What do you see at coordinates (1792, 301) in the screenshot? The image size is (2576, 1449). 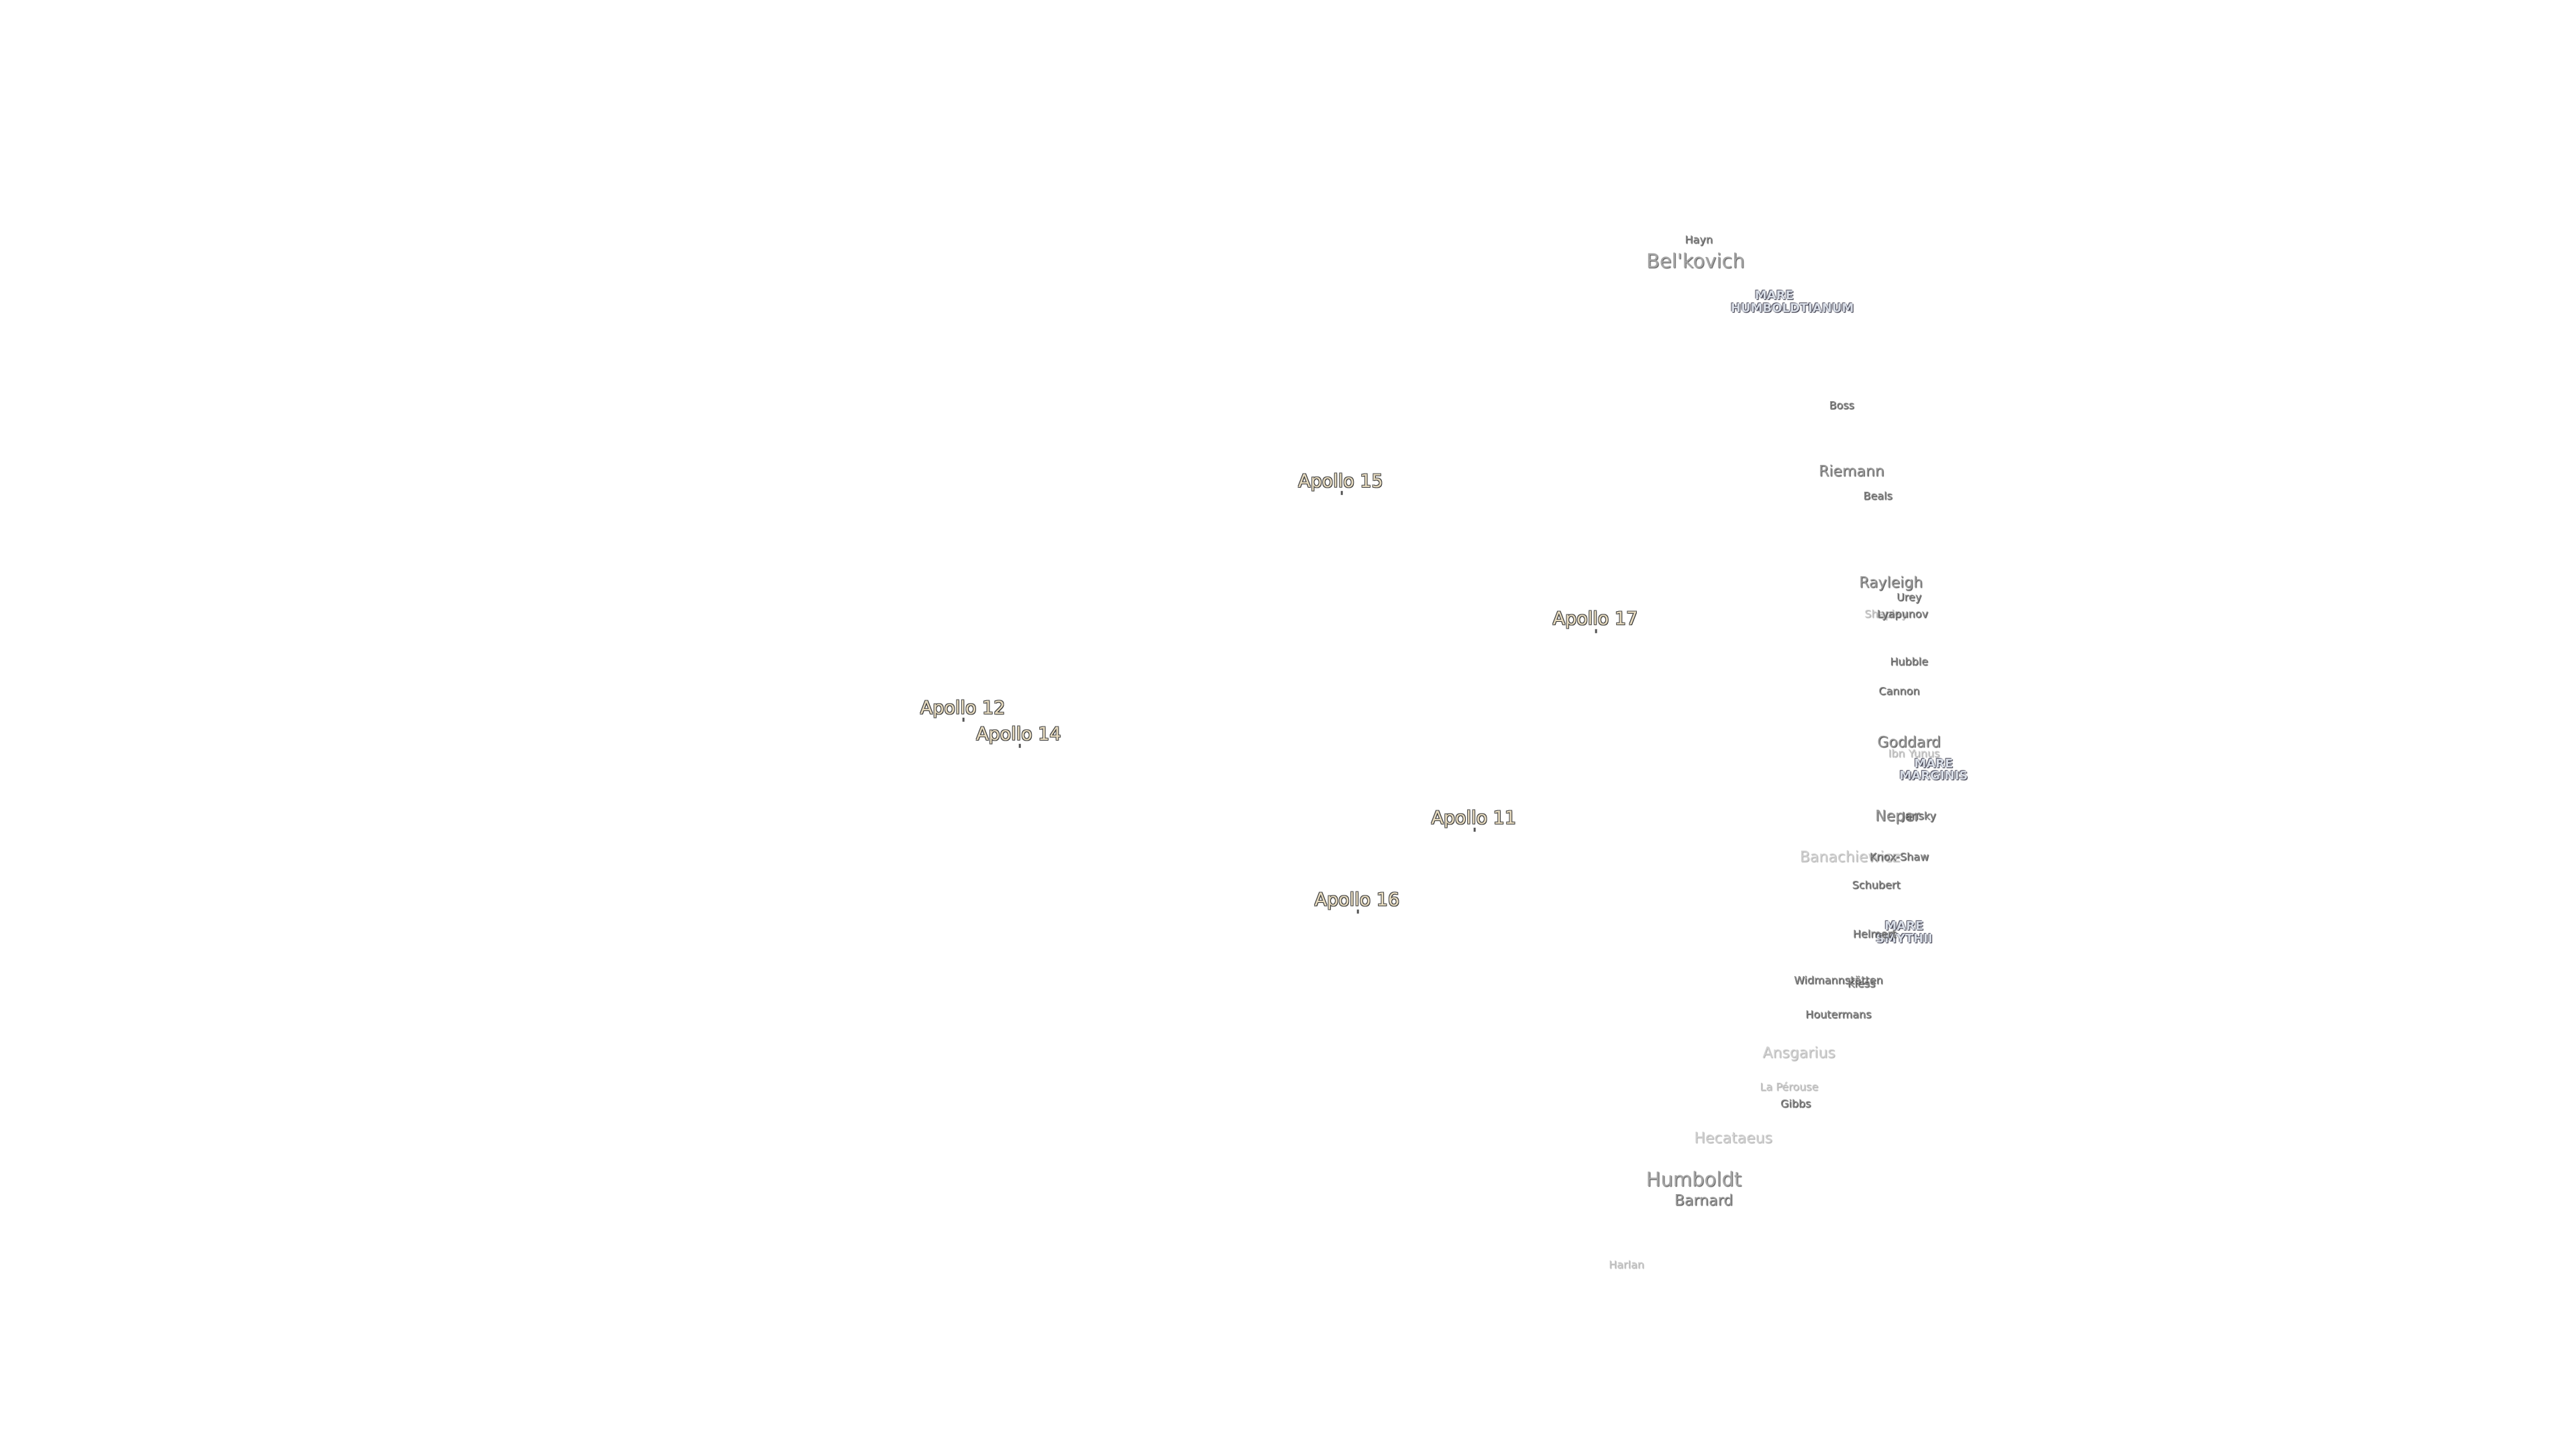 I see `mare-label: MARE HUMBOLDTIANUM` at bounding box center [1792, 301].